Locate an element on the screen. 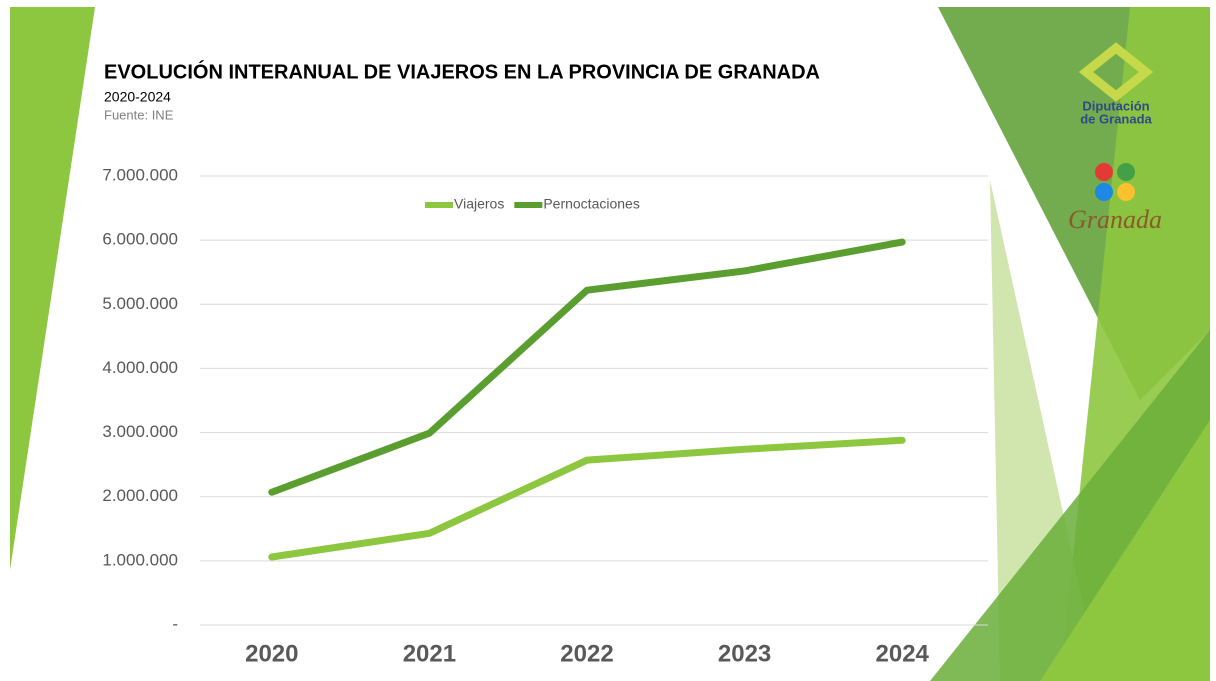  legend-label: Viajeros is located at coordinates (479, 204).